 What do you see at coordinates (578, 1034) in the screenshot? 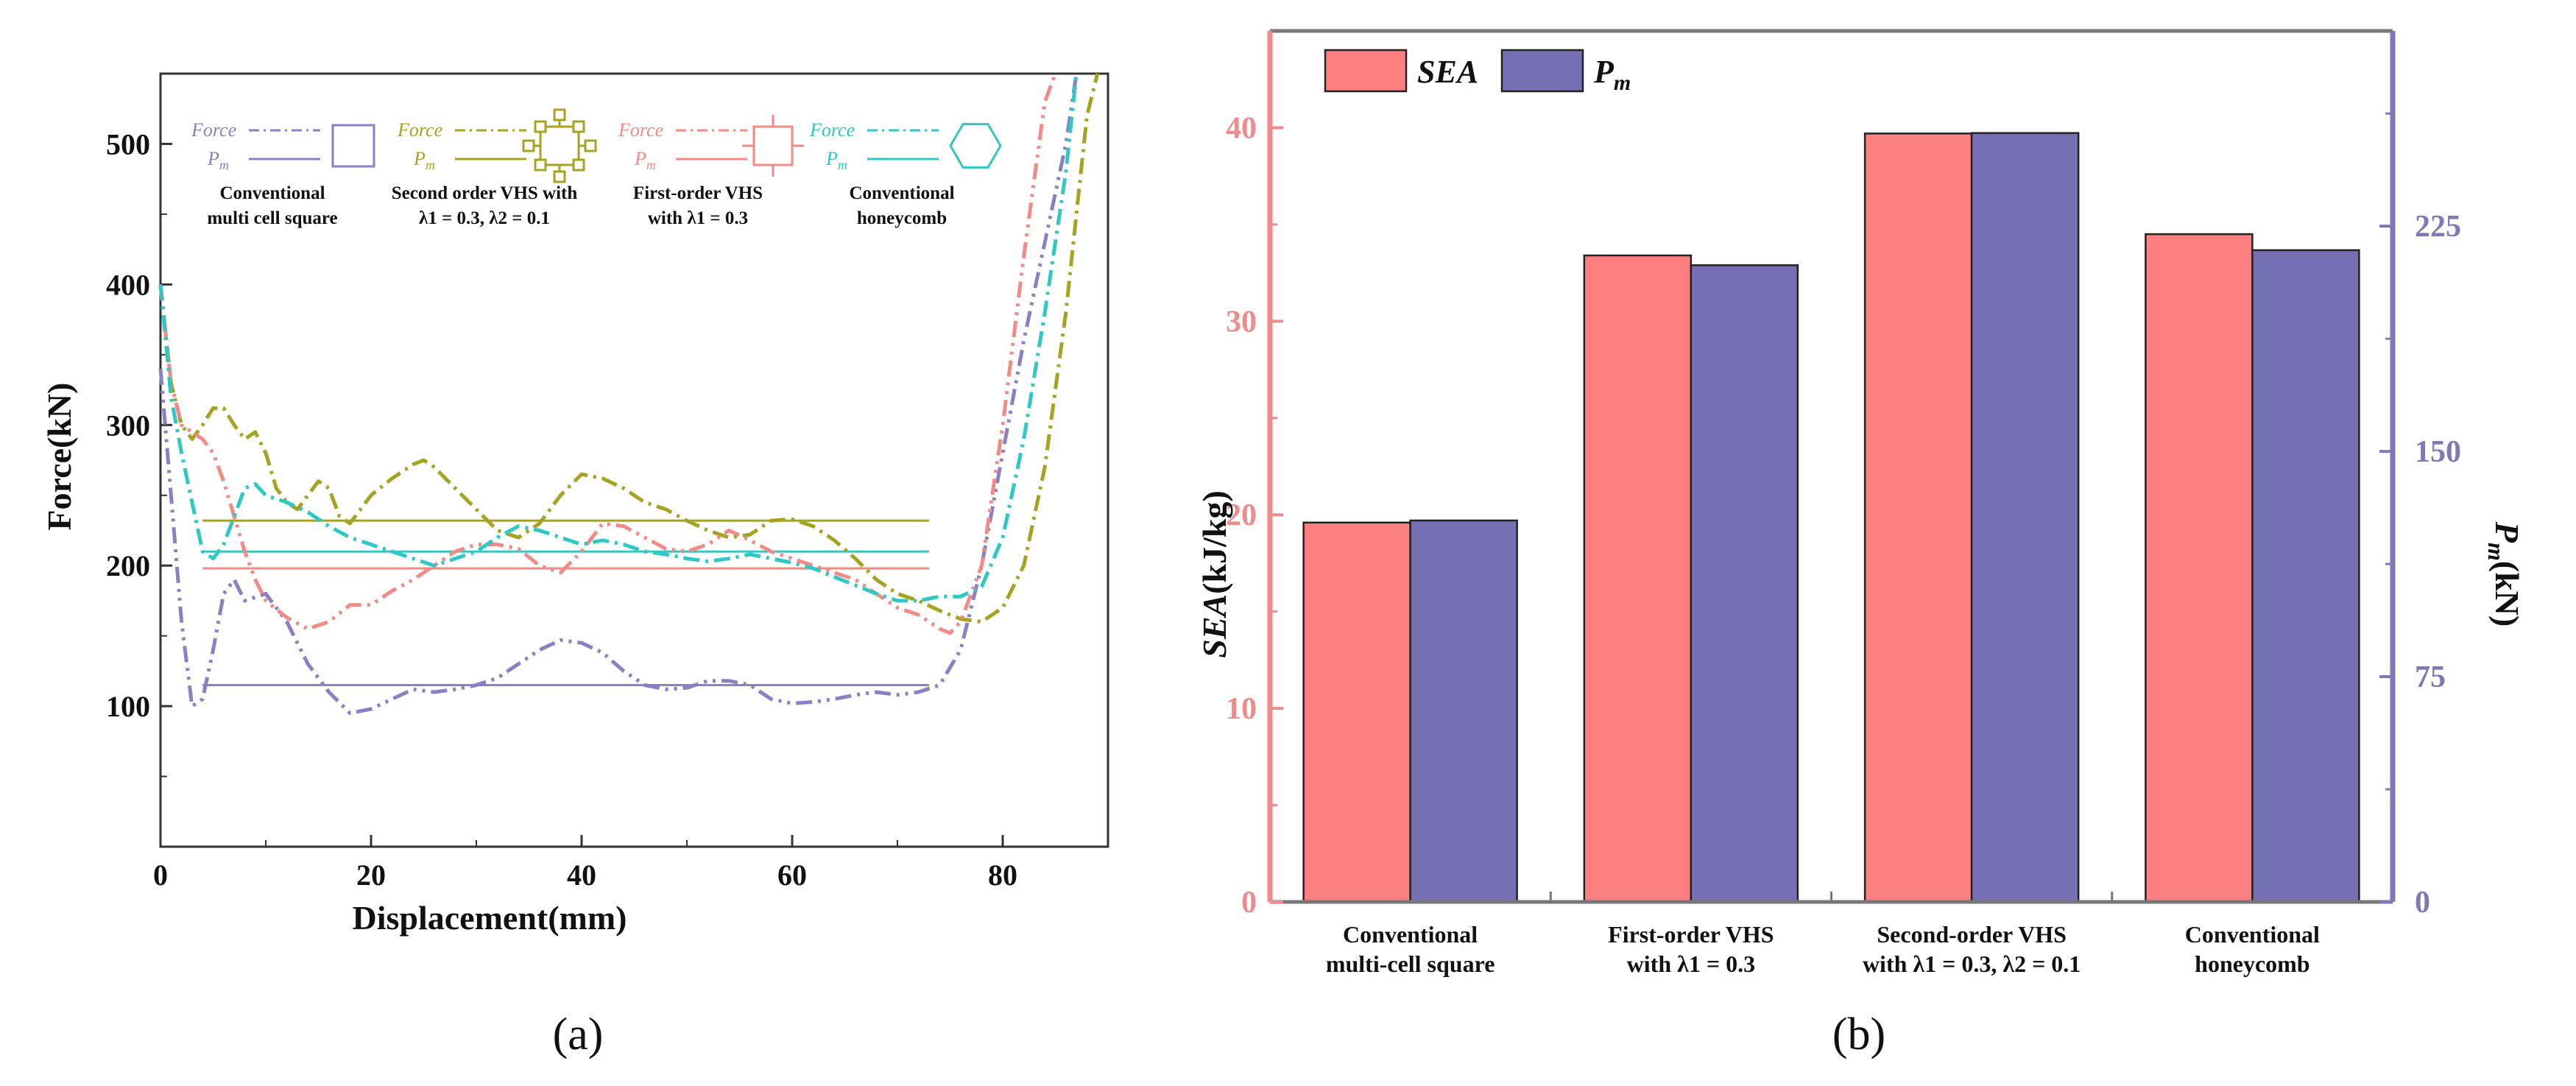
I see `panel-a-label: (a)` at bounding box center [578, 1034].